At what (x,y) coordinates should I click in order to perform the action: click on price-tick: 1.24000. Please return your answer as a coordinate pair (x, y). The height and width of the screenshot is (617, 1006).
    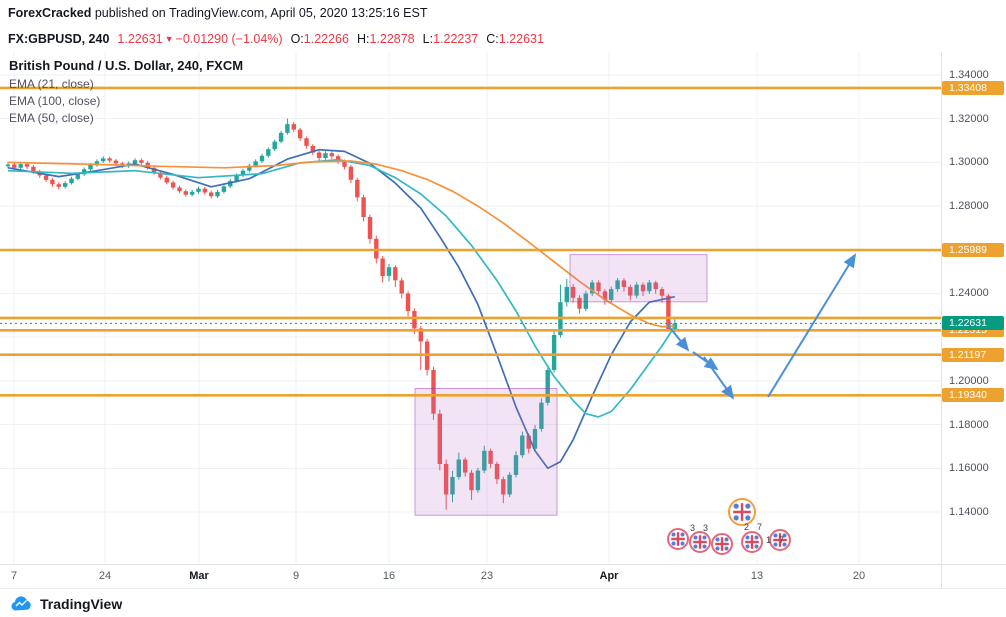
    Looking at the image, I should click on (969, 293).